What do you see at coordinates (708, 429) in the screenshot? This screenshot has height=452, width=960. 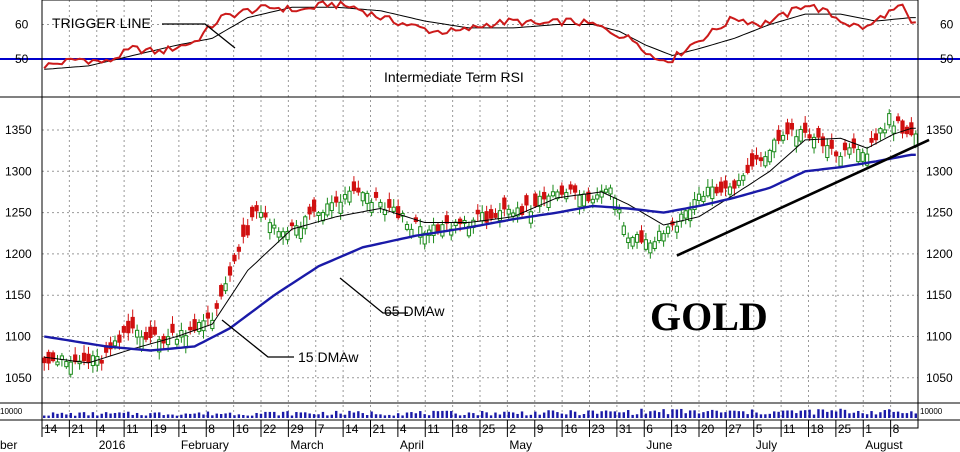 I see `x-tick-label: 20` at bounding box center [708, 429].